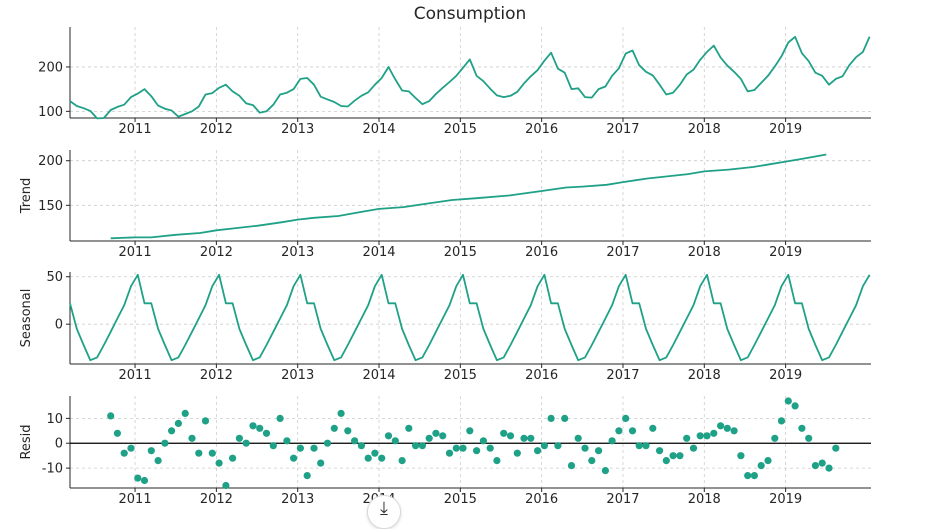 The width and height of the screenshot is (951, 529). What do you see at coordinates (26, 318) in the screenshot?
I see `y-axis-title: Seasonal` at bounding box center [26, 318].